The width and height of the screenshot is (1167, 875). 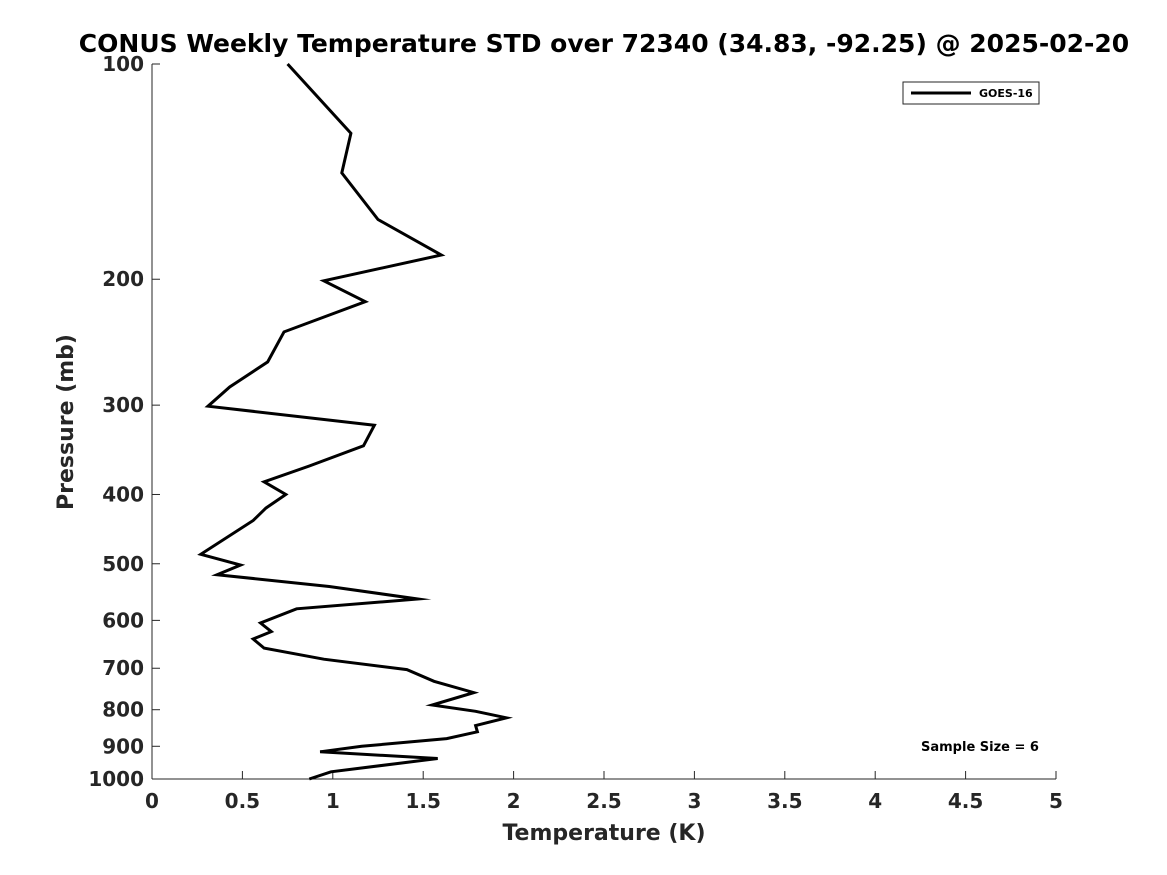 What do you see at coordinates (1056, 801) in the screenshot?
I see `x-tick-label: 5` at bounding box center [1056, 801].